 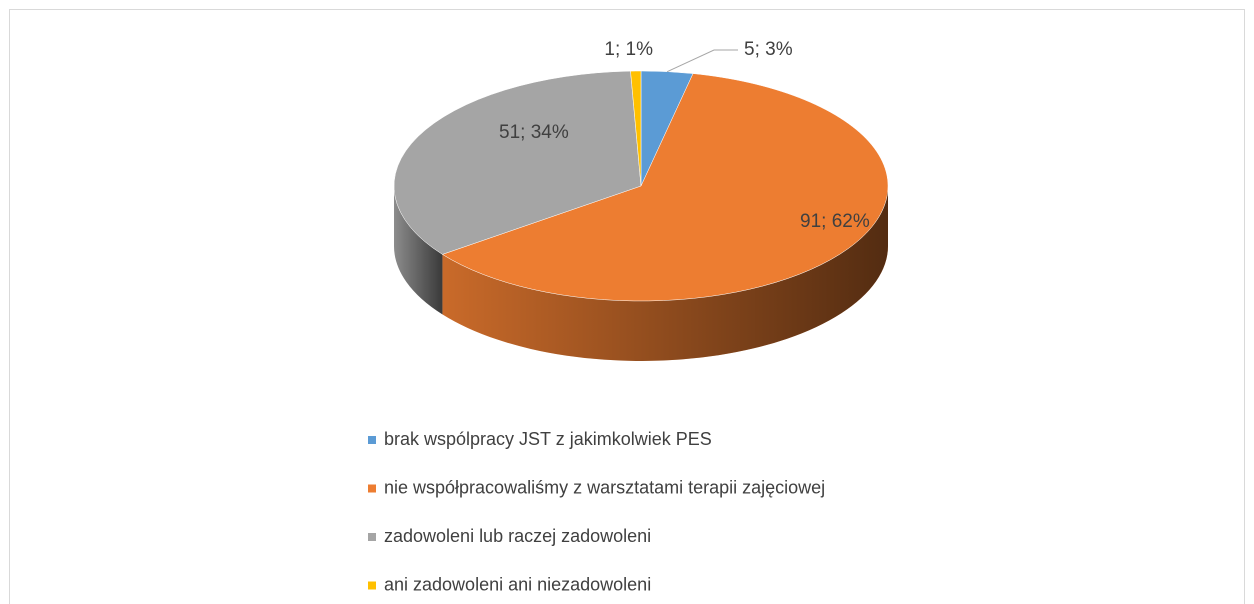 I want to click on data-label: 51; 34%, so click(x=534, y=132).